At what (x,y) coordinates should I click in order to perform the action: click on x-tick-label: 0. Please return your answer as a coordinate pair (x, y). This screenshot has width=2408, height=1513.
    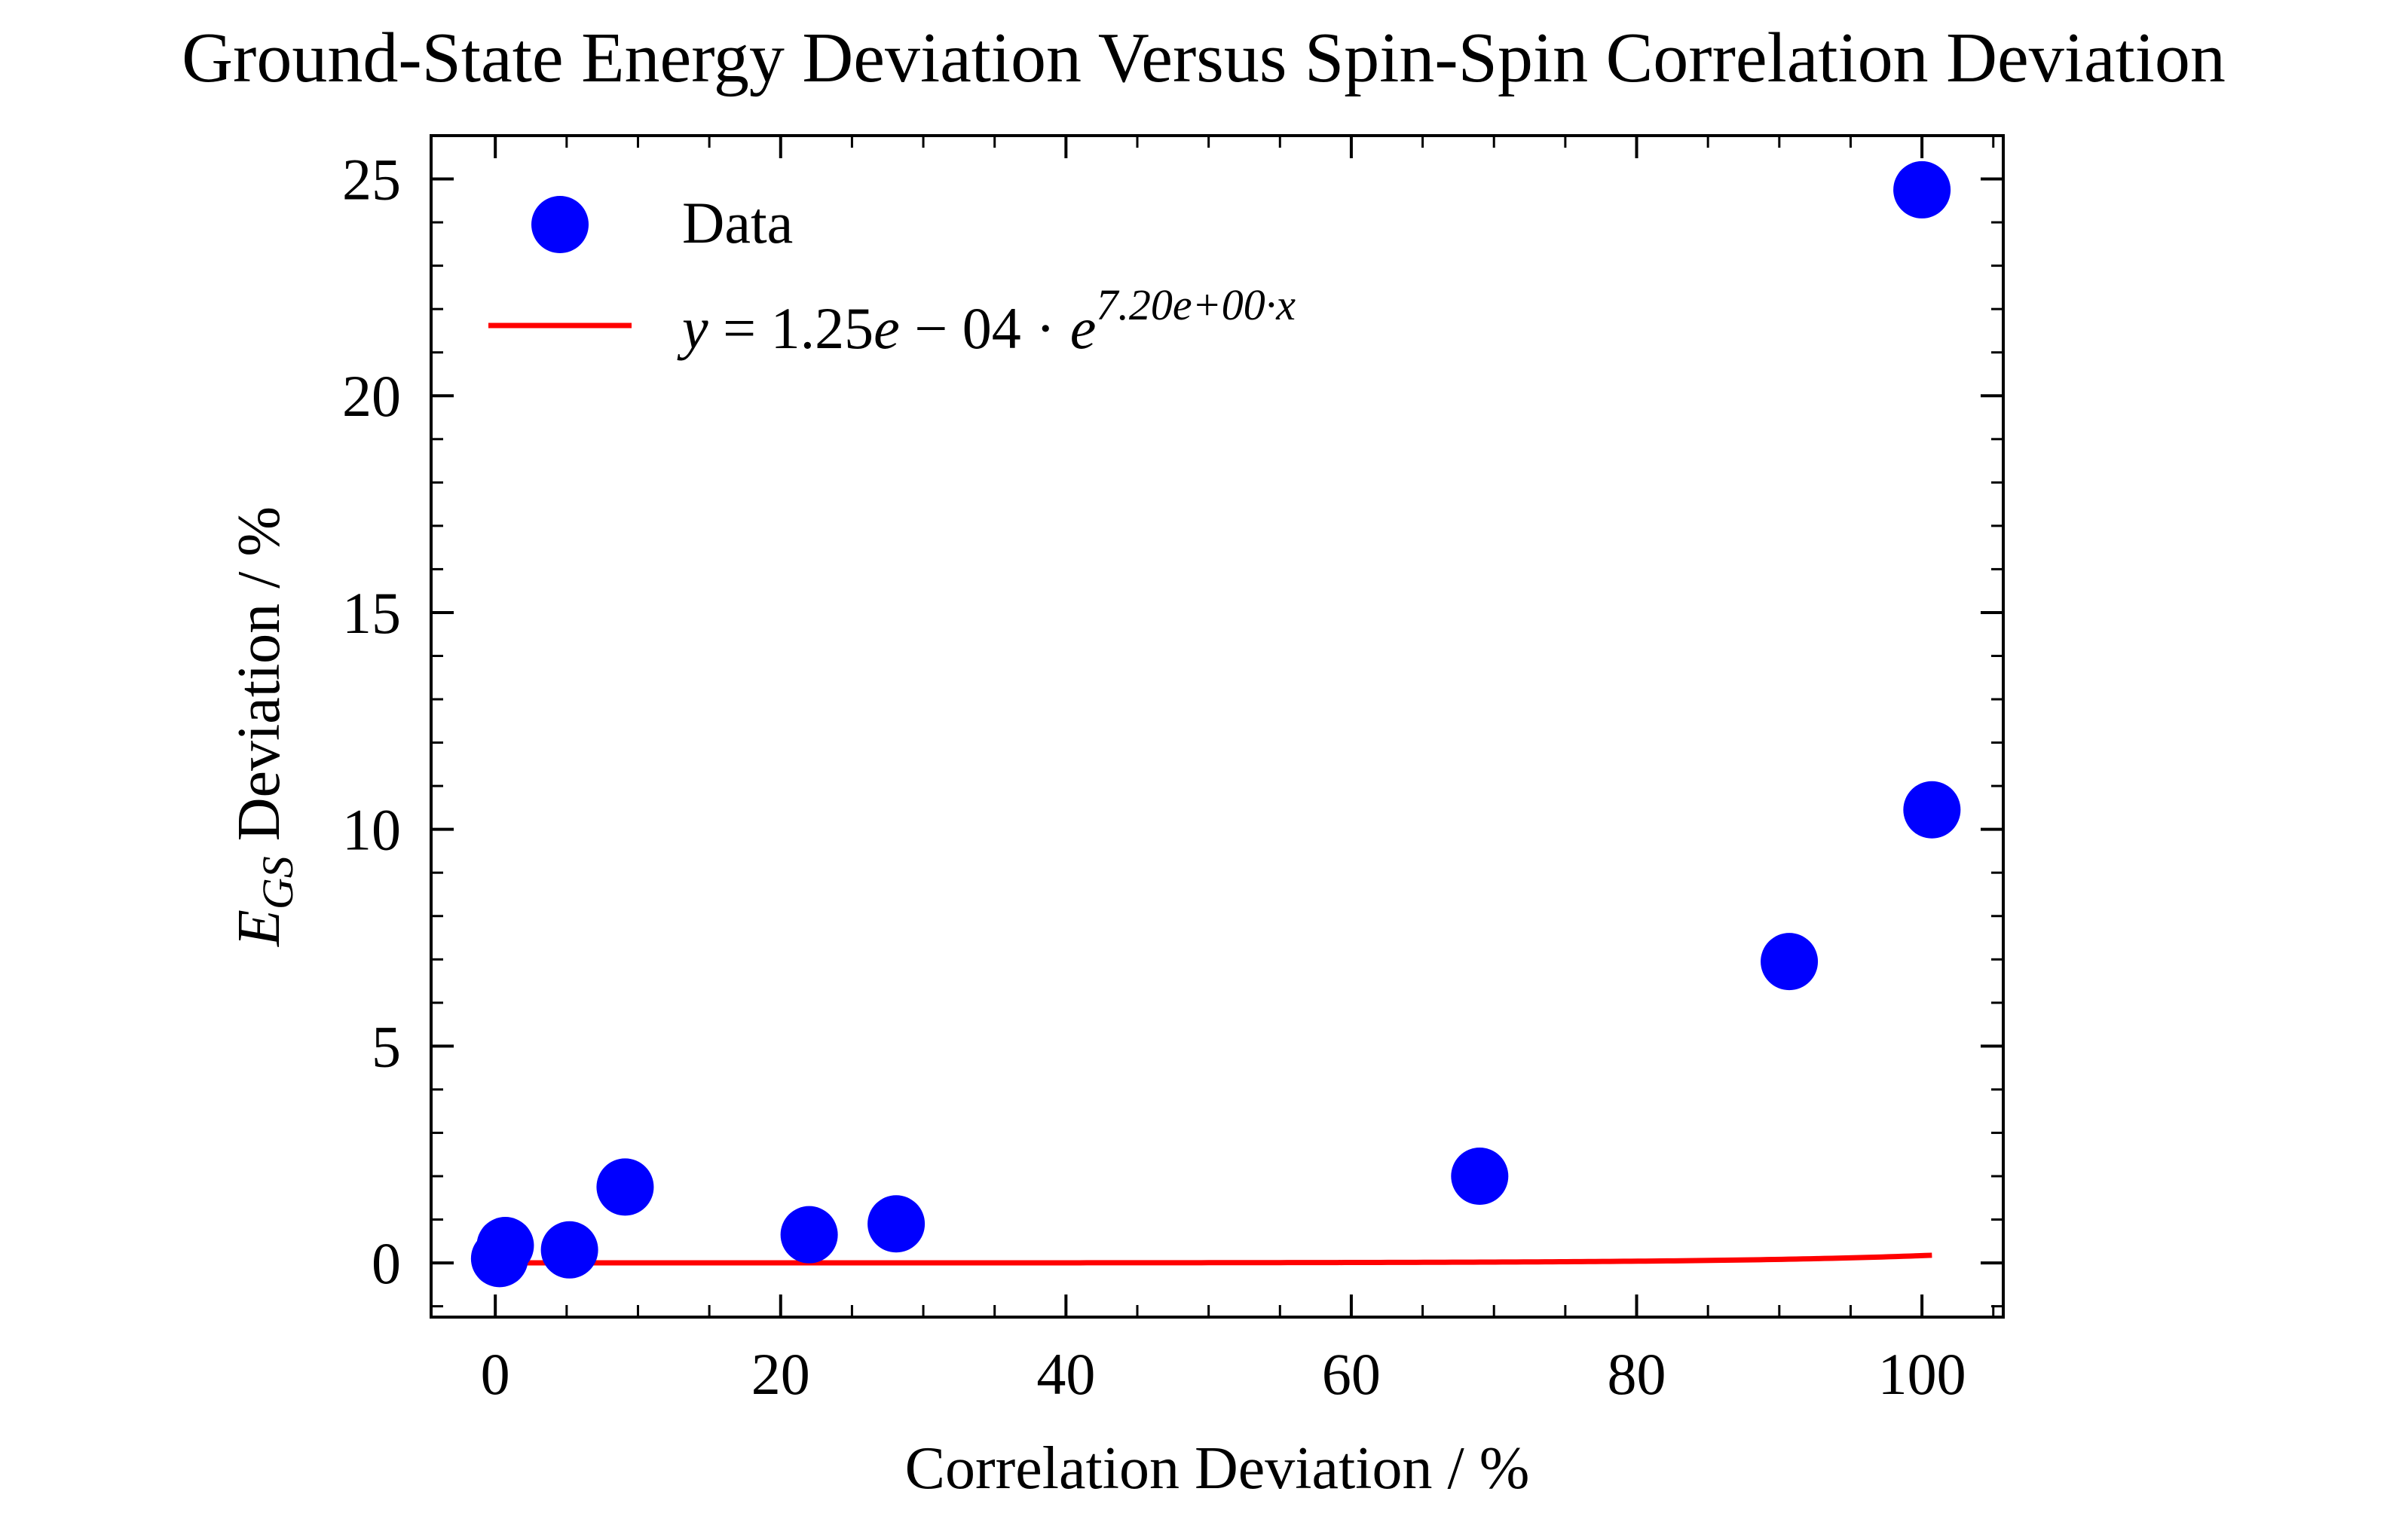
    Looking at the image, I should click on (496, 1374).